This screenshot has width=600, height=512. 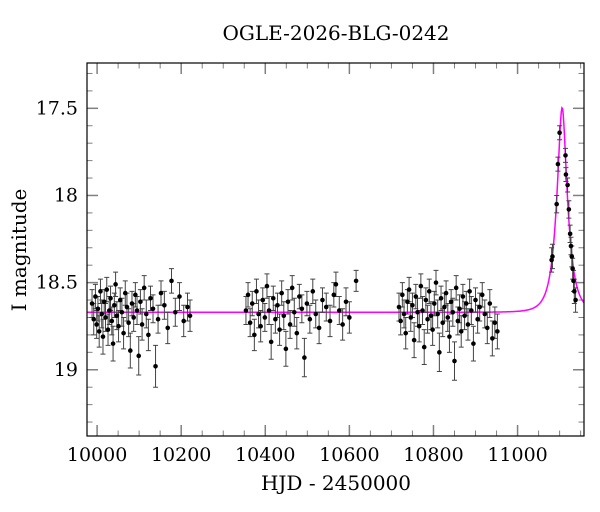 What do you see at coordinates (66, 195) in the screenshot?
I see `y-tick-label: 18` at bounding box center [66, 195].